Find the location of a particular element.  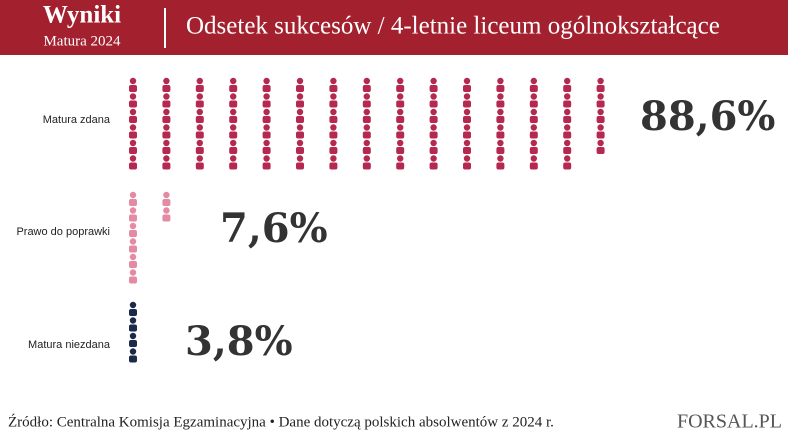

value-label: 7,6% is located at coordinates (274, 228).